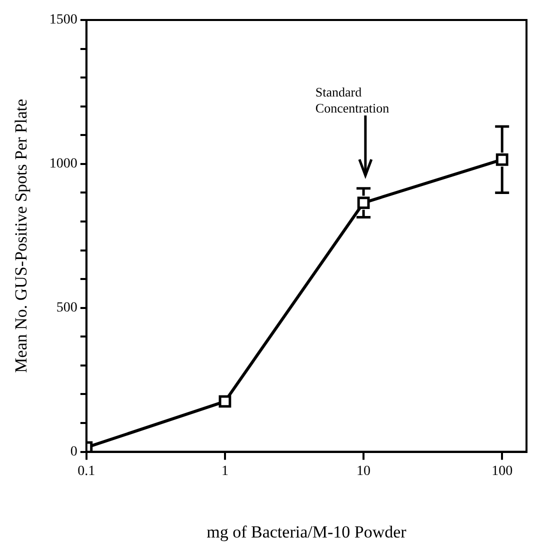 This screenshot has height=555, width=544. What do you see at coordinates (502, 471) in the screenshot?
I see `x-tick-label: 100` at bounding box center [502, 471].